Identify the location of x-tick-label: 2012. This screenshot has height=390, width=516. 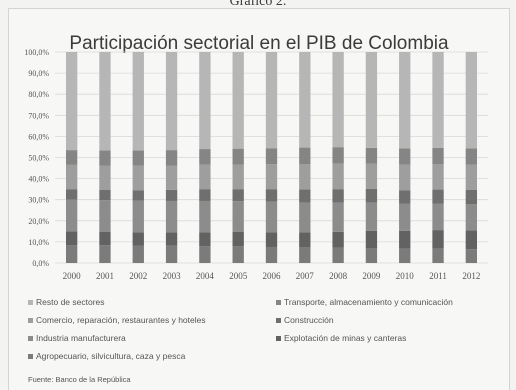
(471, 276).